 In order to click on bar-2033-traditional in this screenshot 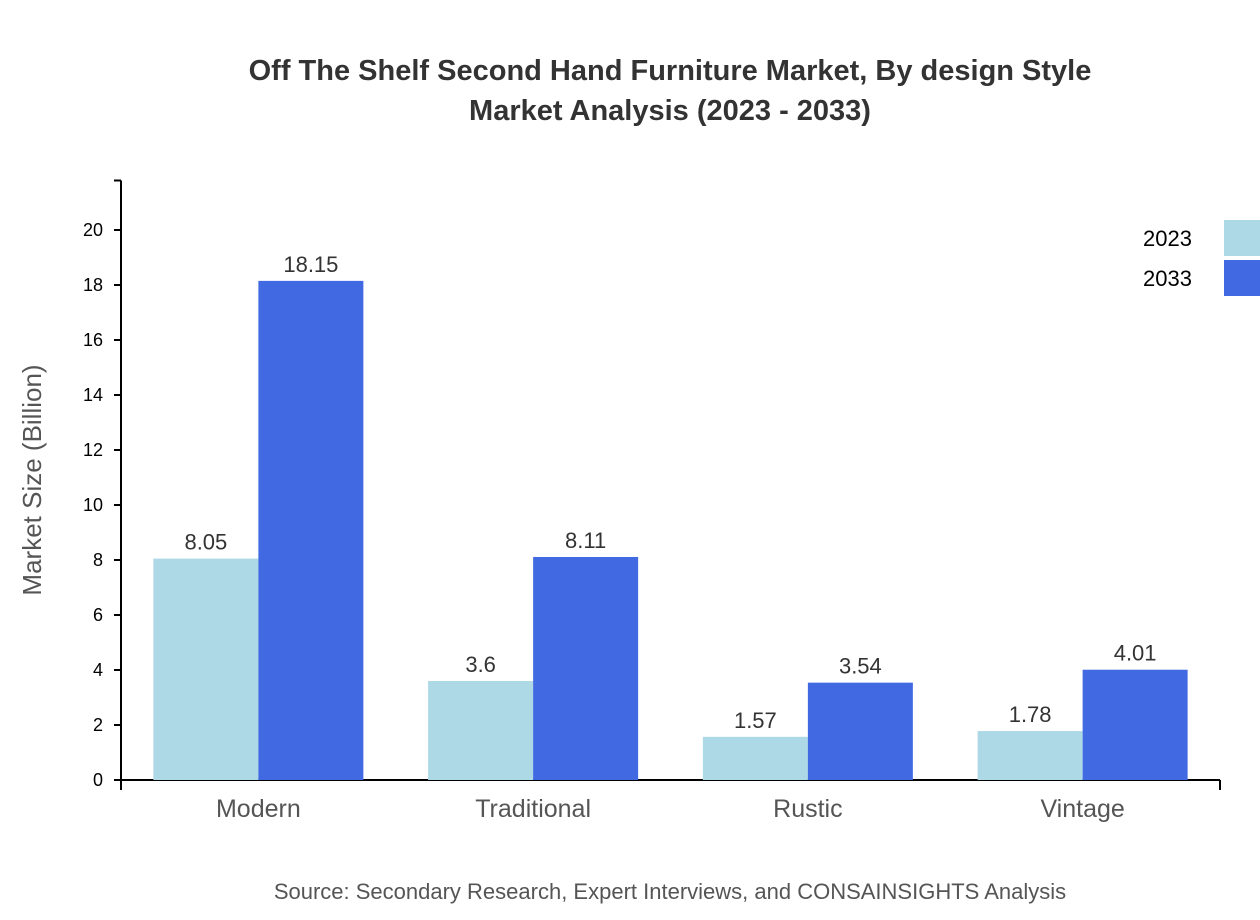, I will do `click(586, 668)`.